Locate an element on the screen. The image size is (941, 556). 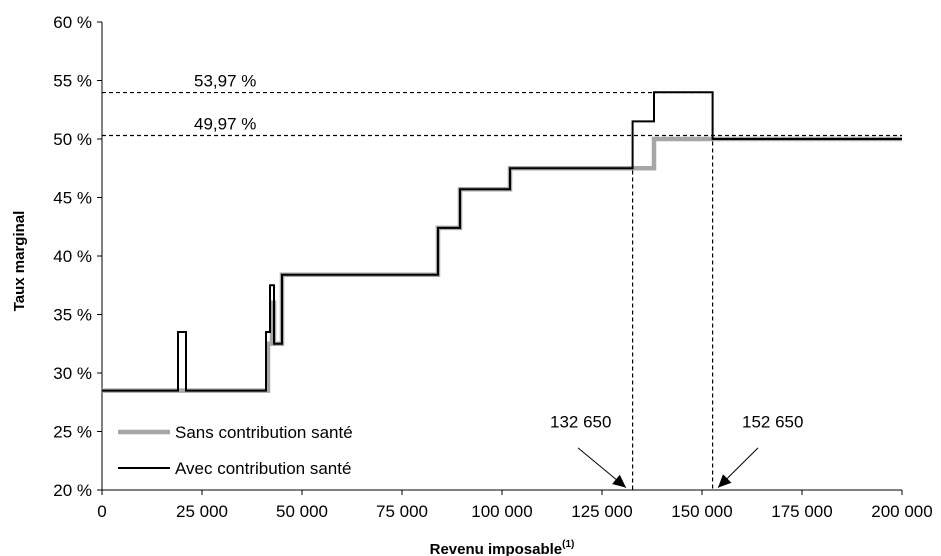
x-tick-label: 0 is located at coordinates (101, 511).